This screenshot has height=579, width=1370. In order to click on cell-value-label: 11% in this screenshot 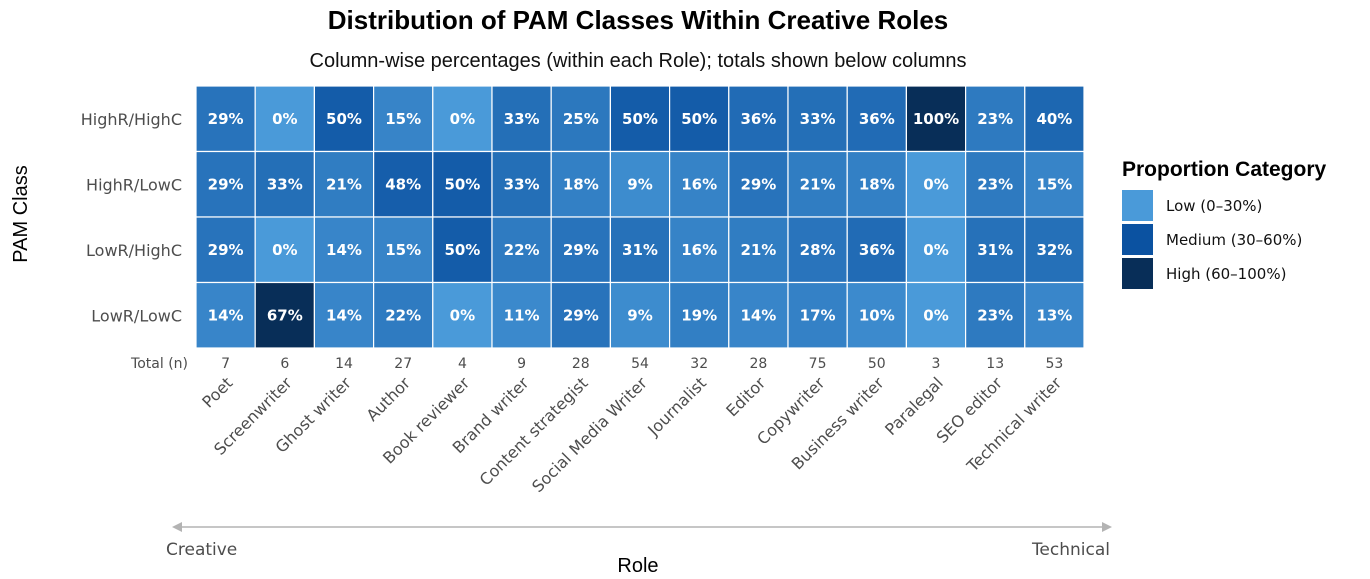, I will do `click(522, 315)`.